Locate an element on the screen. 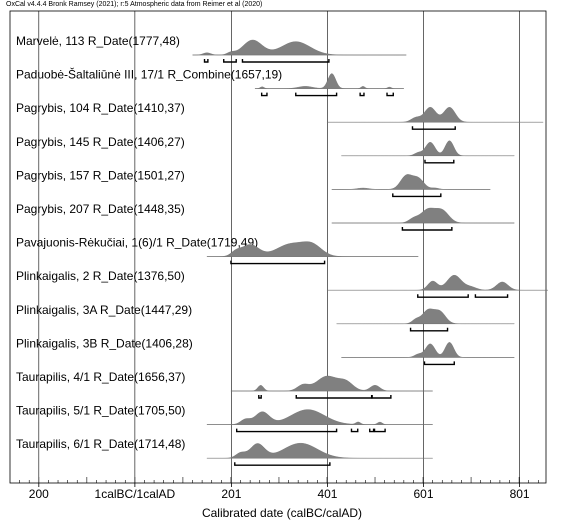  row-5: Pagrybis, 207 R_Date(1448,35) is located at coordinates (265, 216).